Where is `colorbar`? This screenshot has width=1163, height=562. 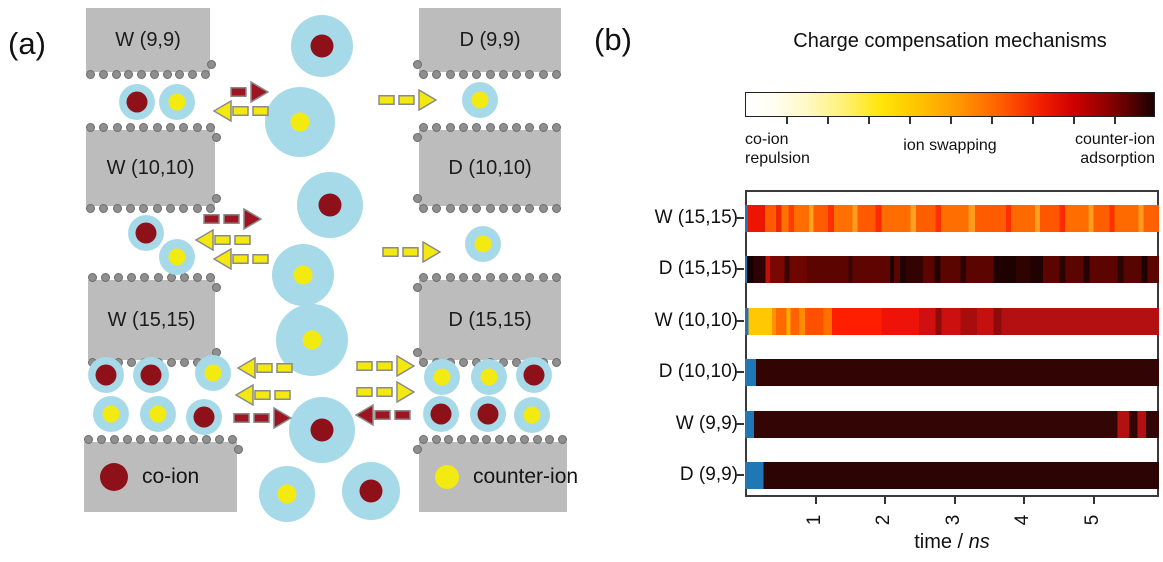
colorbar is located at coordinates (950, 104).